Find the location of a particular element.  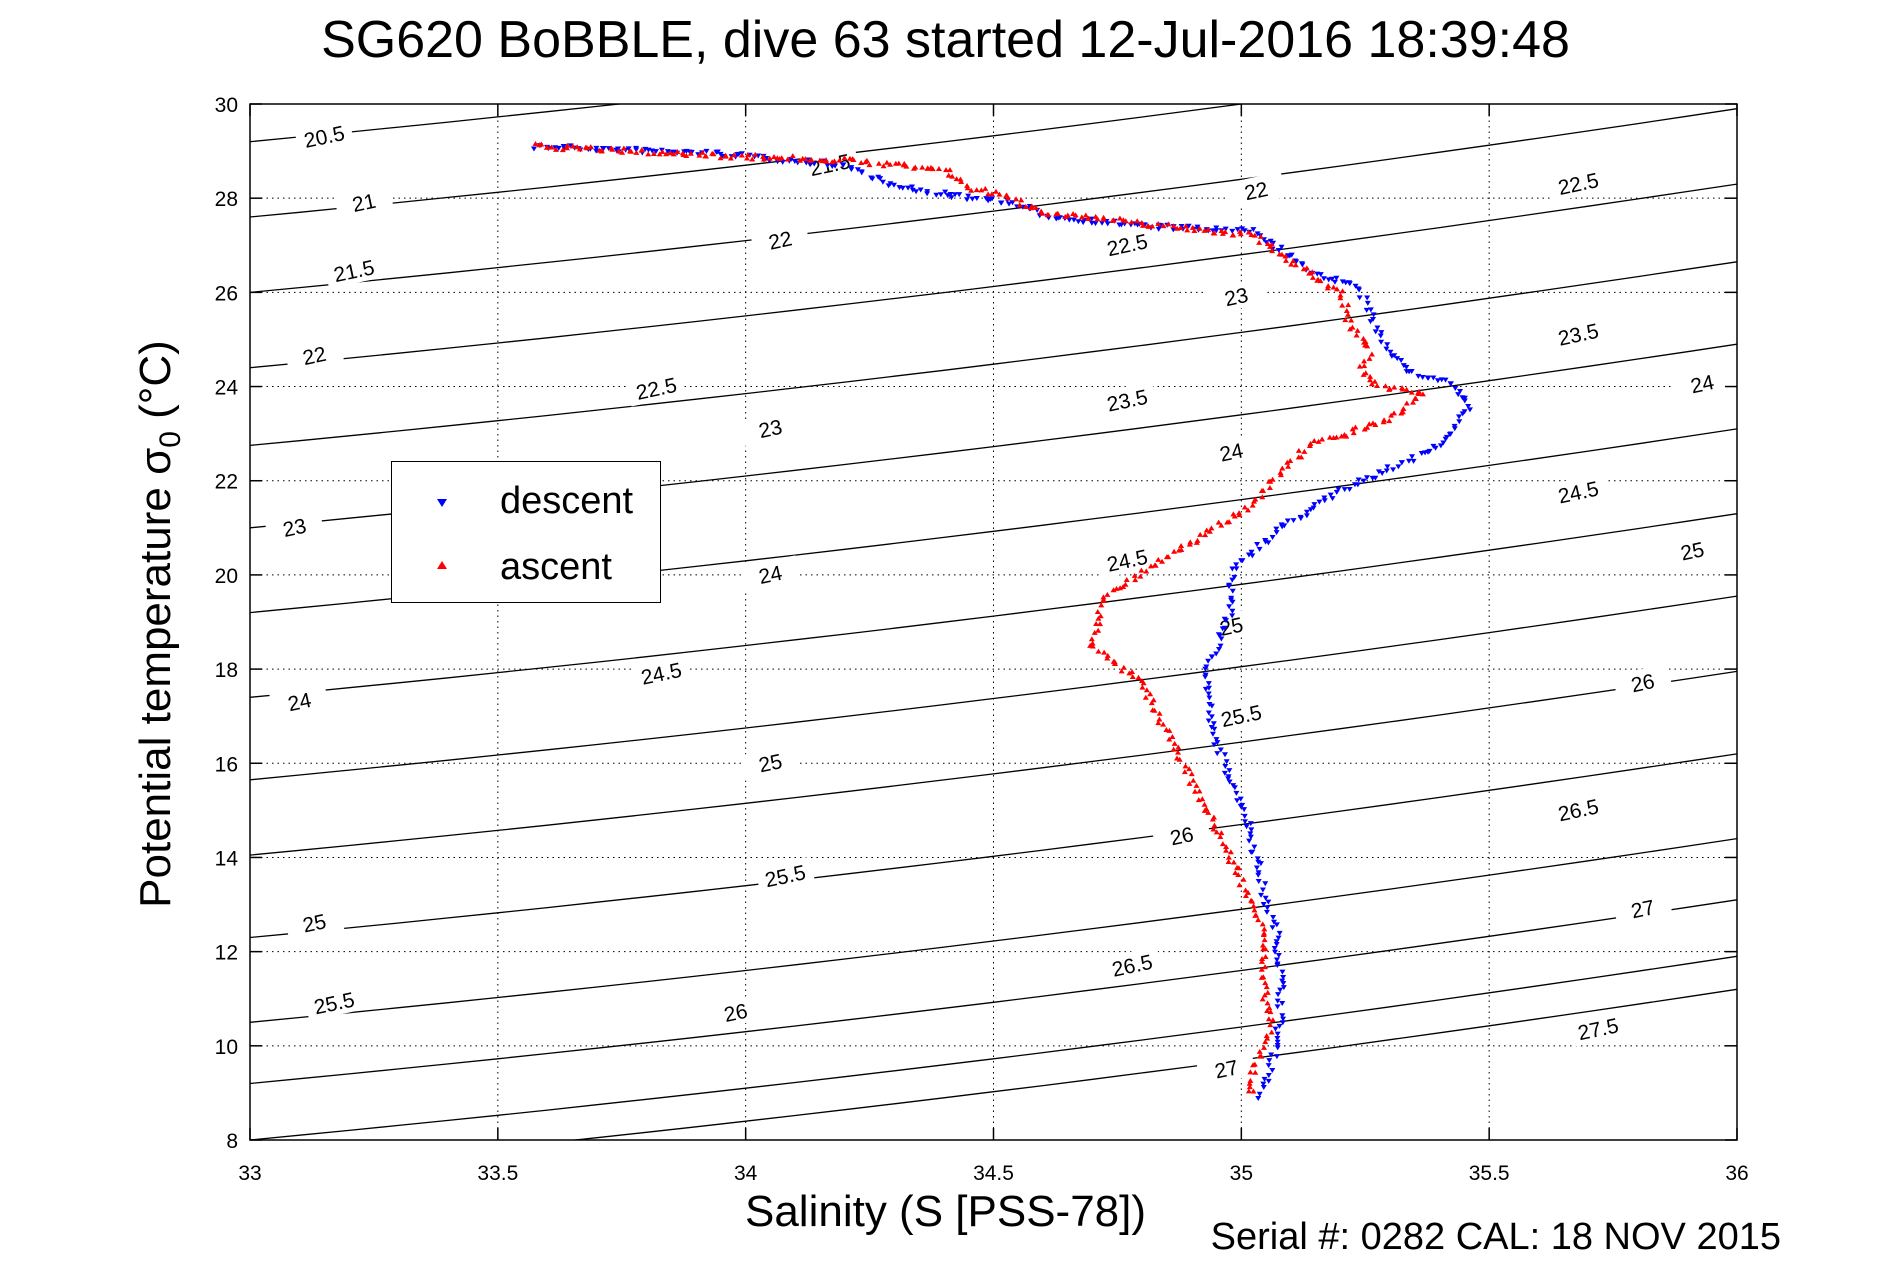

contour-line-21.5 is located at coordinates (993, 201).